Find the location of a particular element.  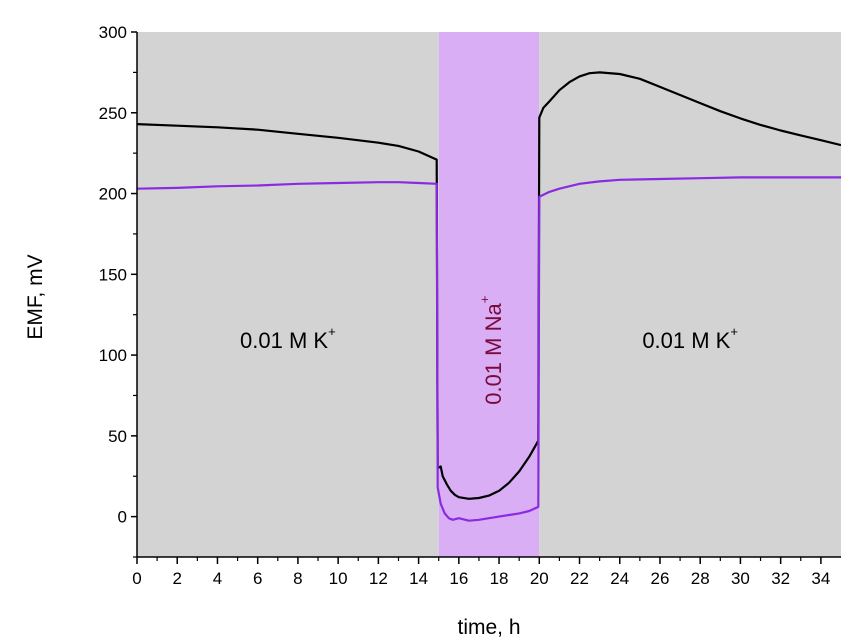

x-tick-label: 18 is located at coordinates (499, 578).